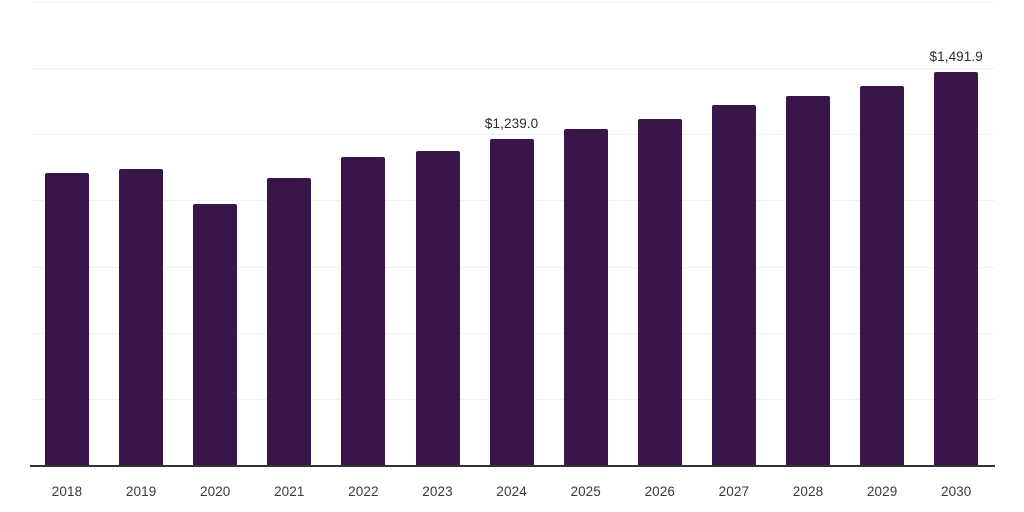 This screenshot has height=512, width=1024. What do you see at coordinates (511, 491) in the screenshot?
I see `x-tick-2024: 2024` at bounding box center [511, 491].